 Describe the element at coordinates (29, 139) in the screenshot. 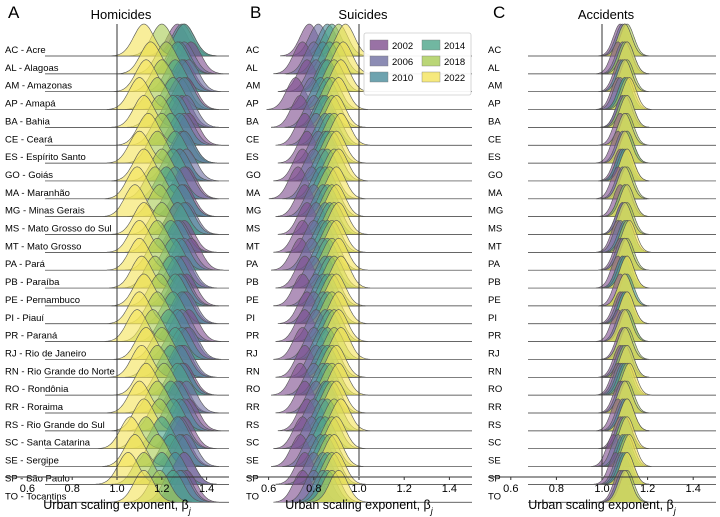

I see `row-label: CE - Ceará` at that location.